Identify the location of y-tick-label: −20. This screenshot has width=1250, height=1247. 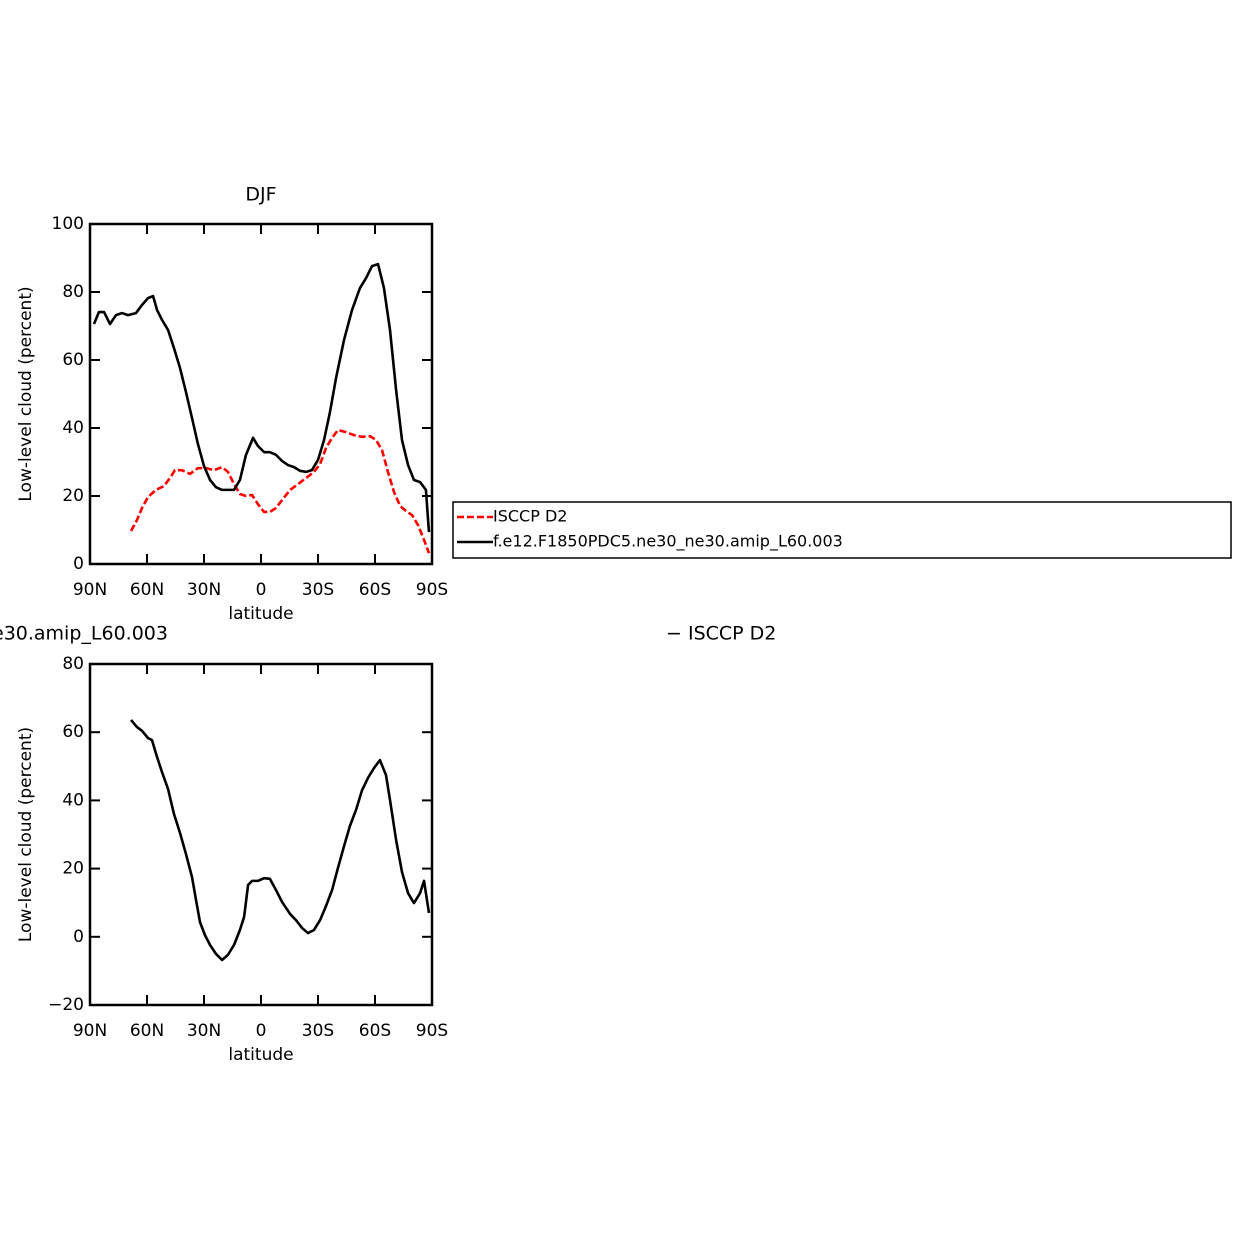
(66, 1005).